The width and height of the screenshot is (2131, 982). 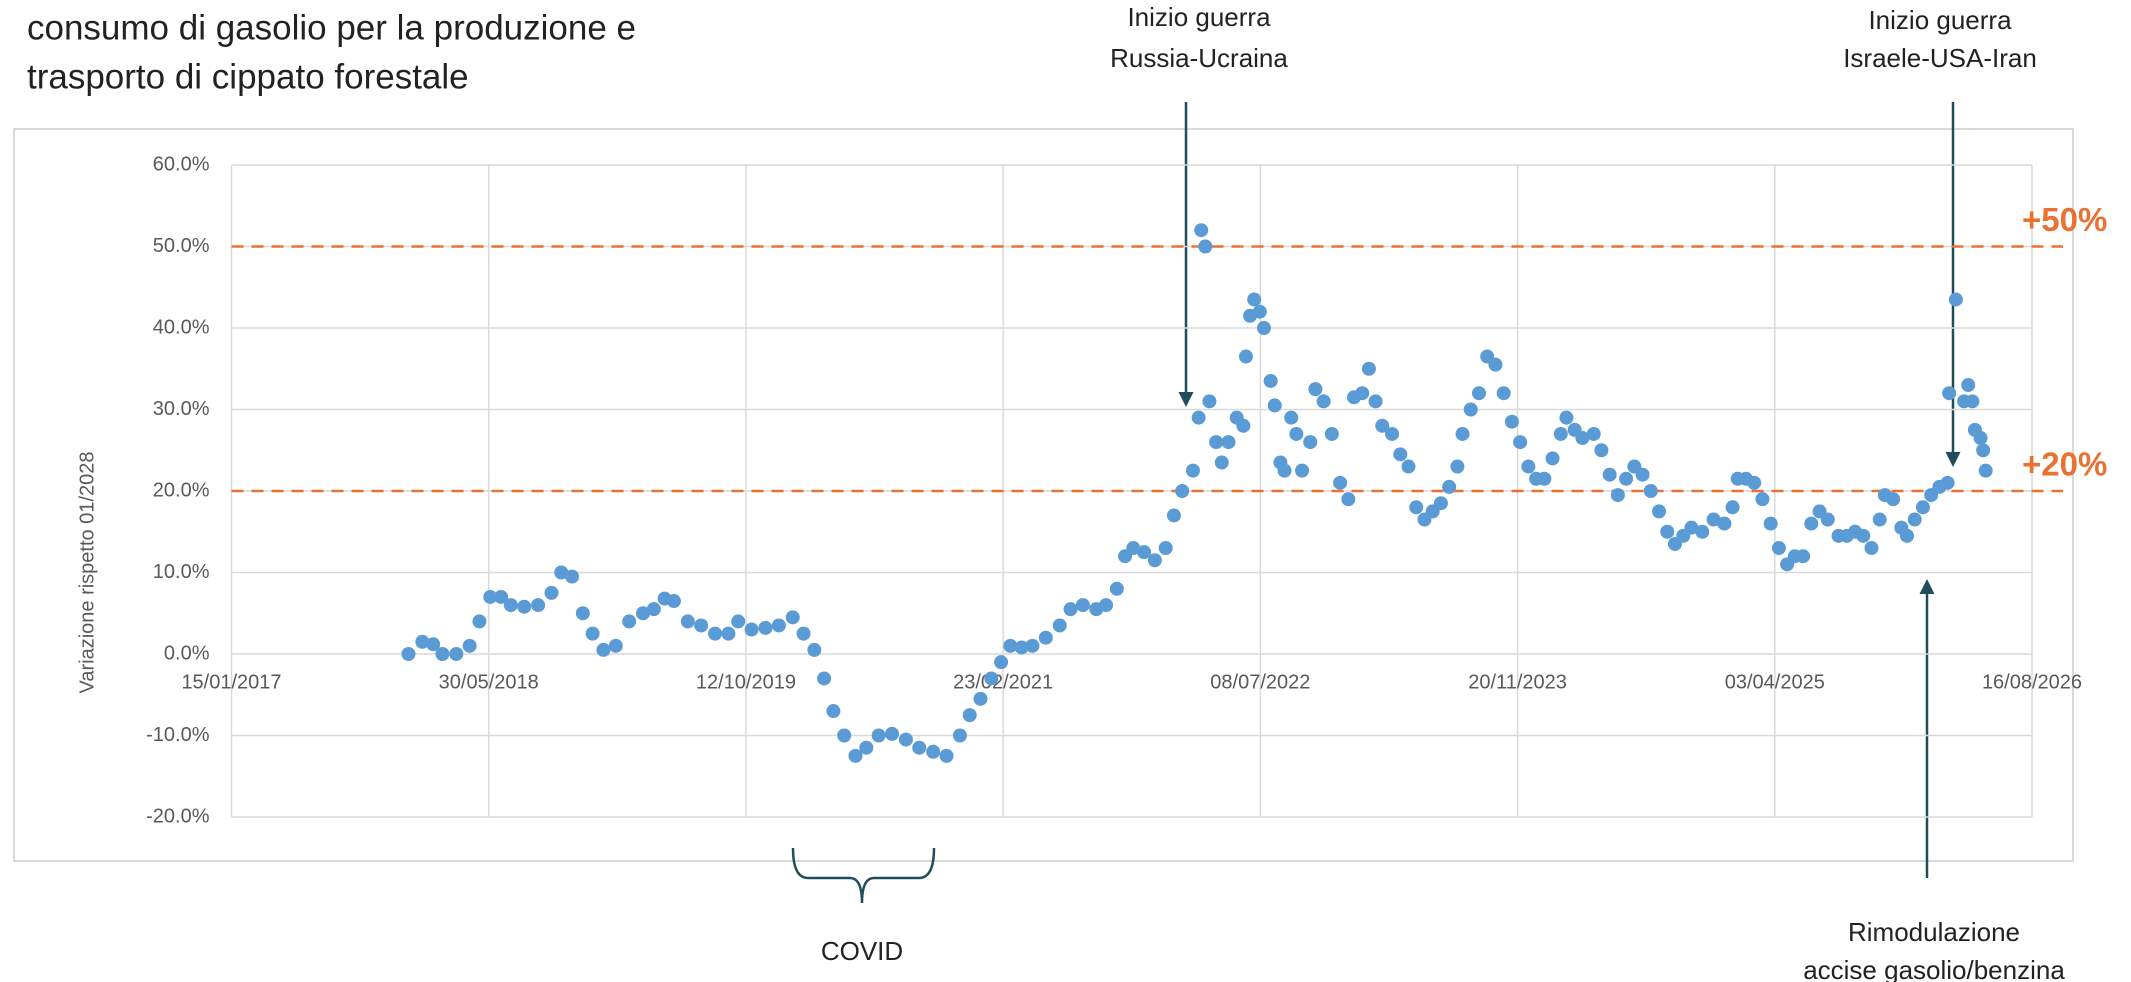 I want to click on x-tick-label: 15/01/2017, so click(x=231, y=682).